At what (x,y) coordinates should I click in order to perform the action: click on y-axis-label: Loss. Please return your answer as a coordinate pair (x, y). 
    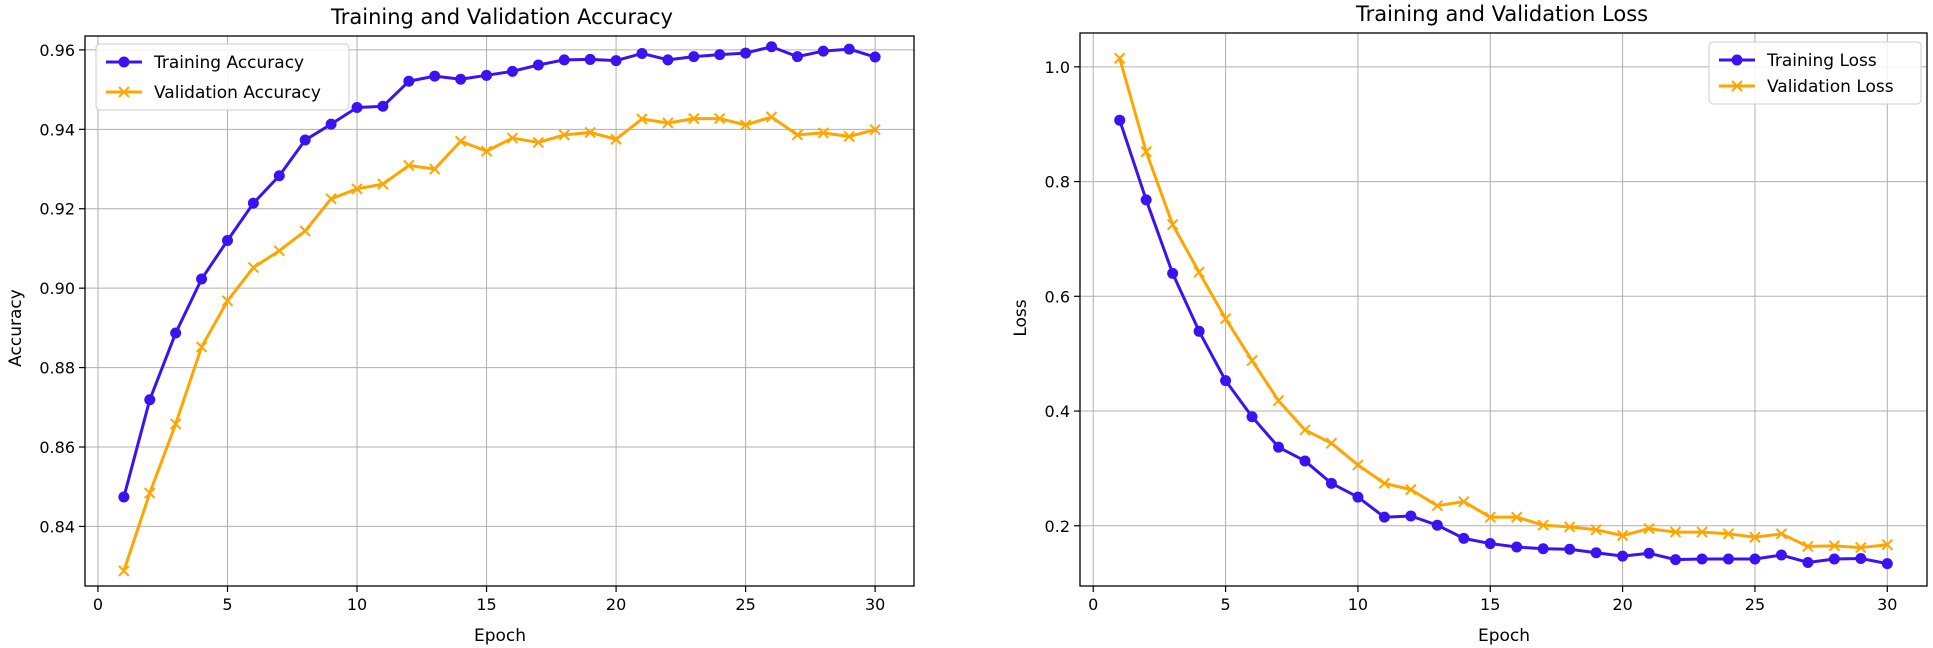
    Looking at the image, I should click on (1021, 317).